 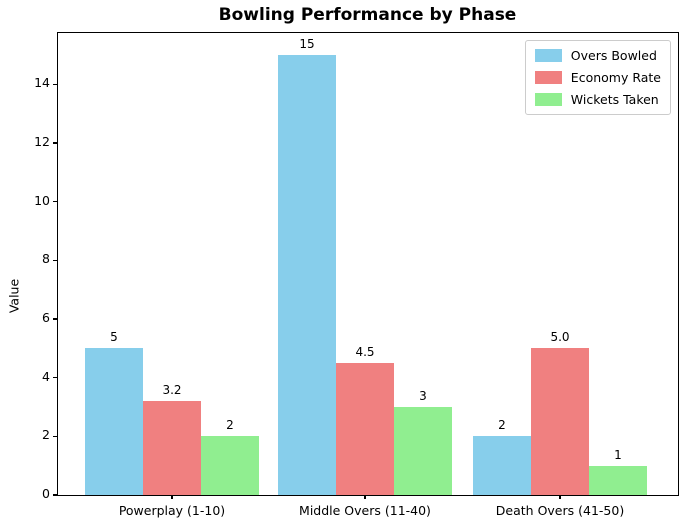 What do you see at coordinates (613, 55) in the screenshot?
I see `legend-label: Overs Bowled` at bounding box center [613, 55].